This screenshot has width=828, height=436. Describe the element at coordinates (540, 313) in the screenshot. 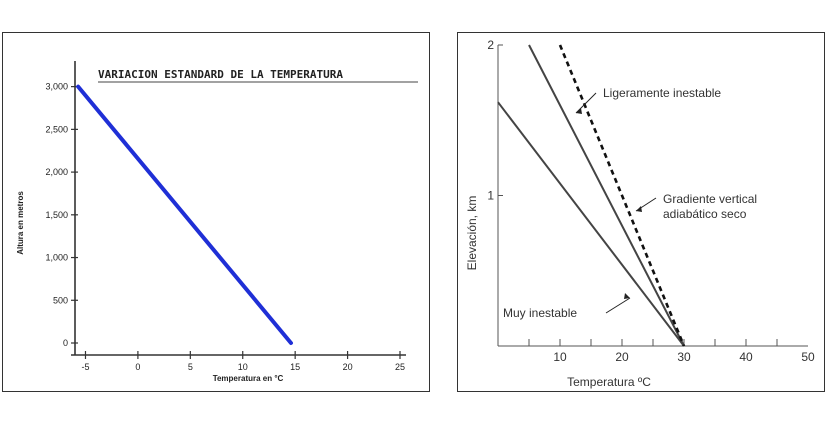

I see `annotation-muy-inestable-text: Muy inestable` at that location.